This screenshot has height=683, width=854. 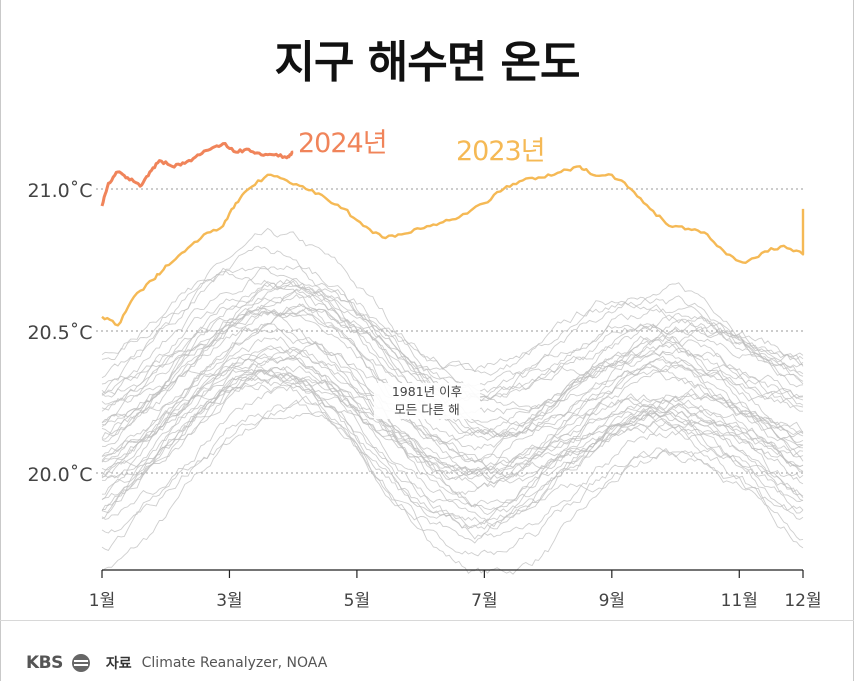 I want to click on x-tick-label: 12월, so click(x=802, y=601).